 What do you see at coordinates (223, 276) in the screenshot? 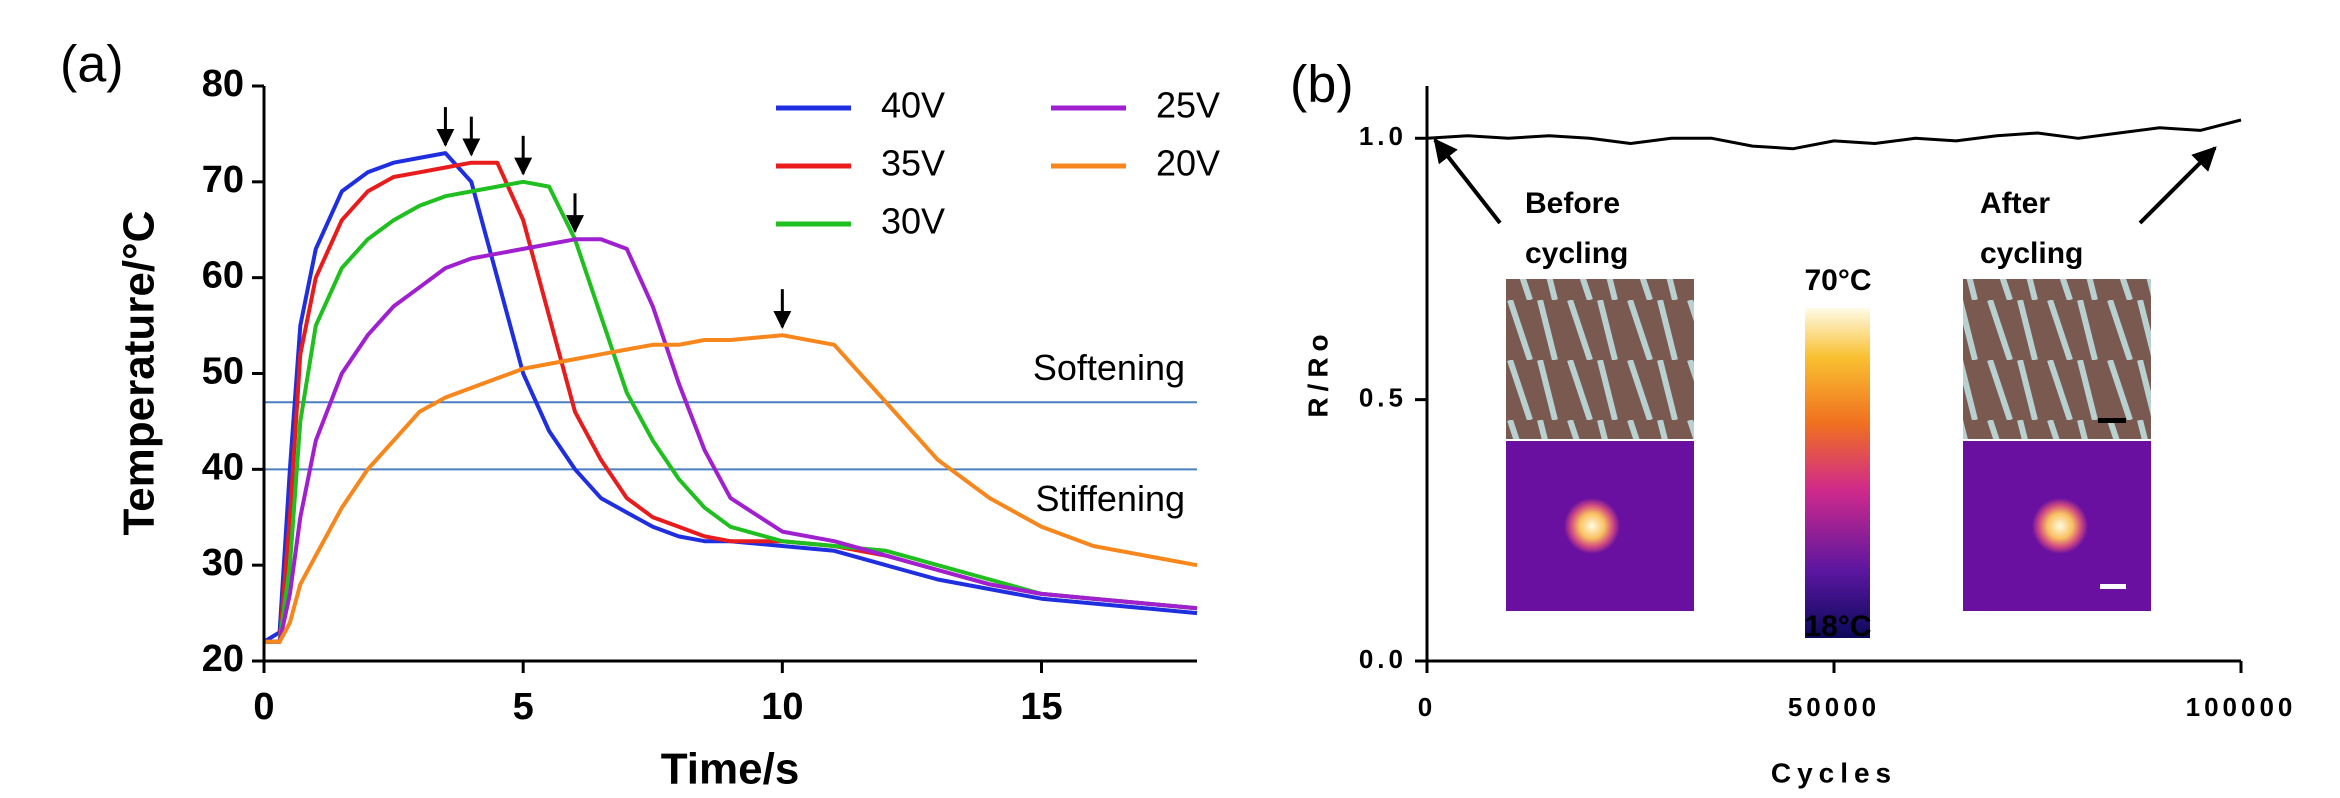
I see `y-tick-label: 60` at bounding box center [223, 276].